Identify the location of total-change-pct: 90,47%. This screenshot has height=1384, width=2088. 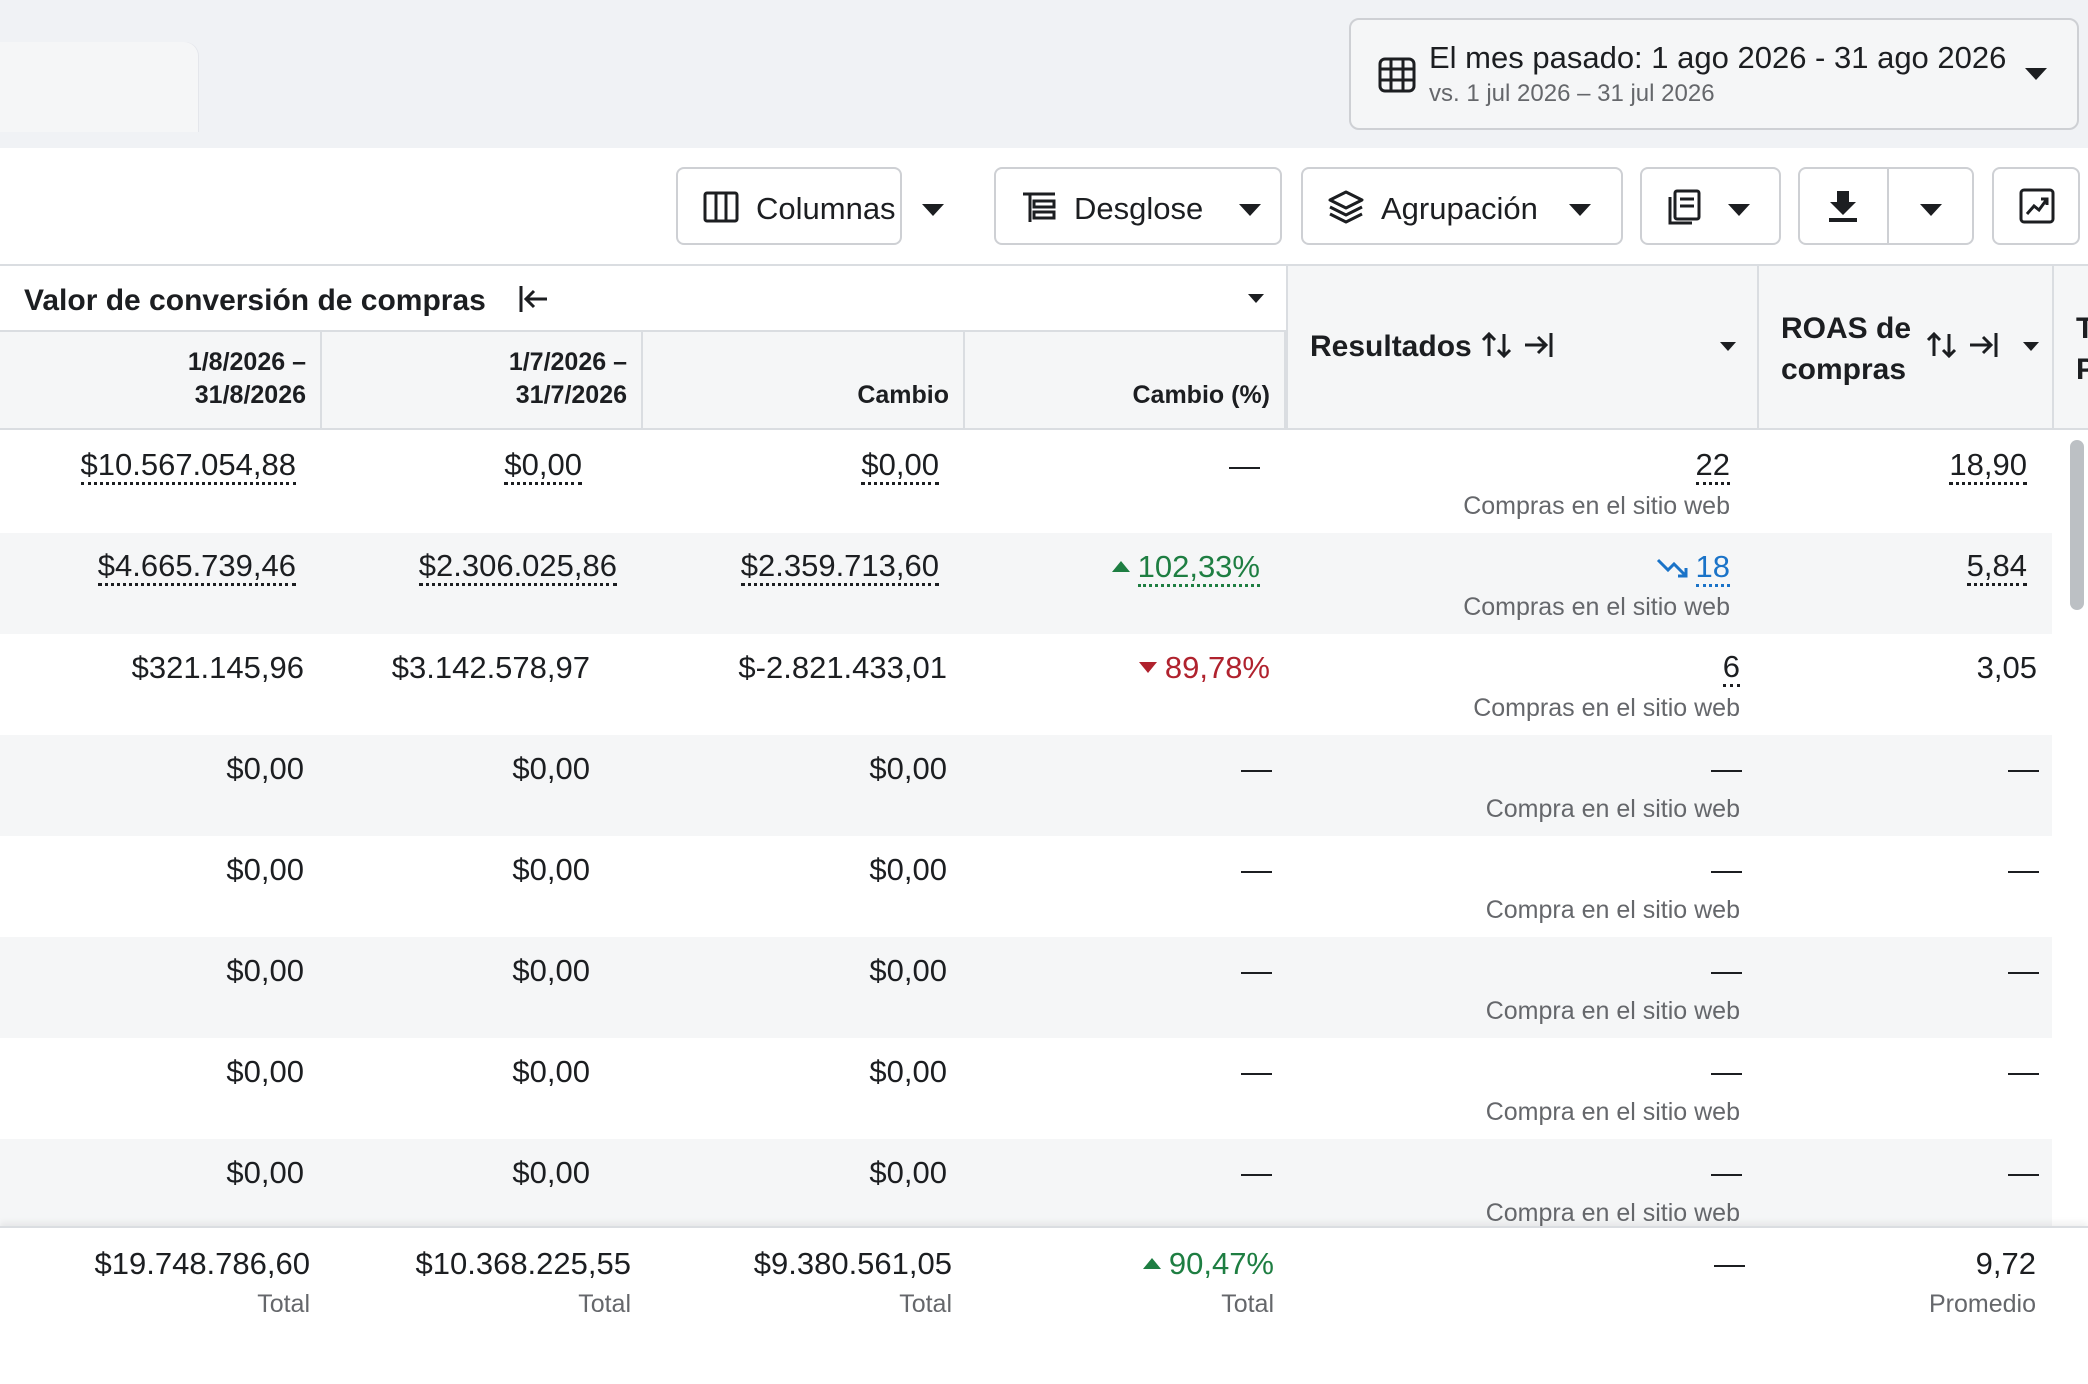
(1208, 1264).